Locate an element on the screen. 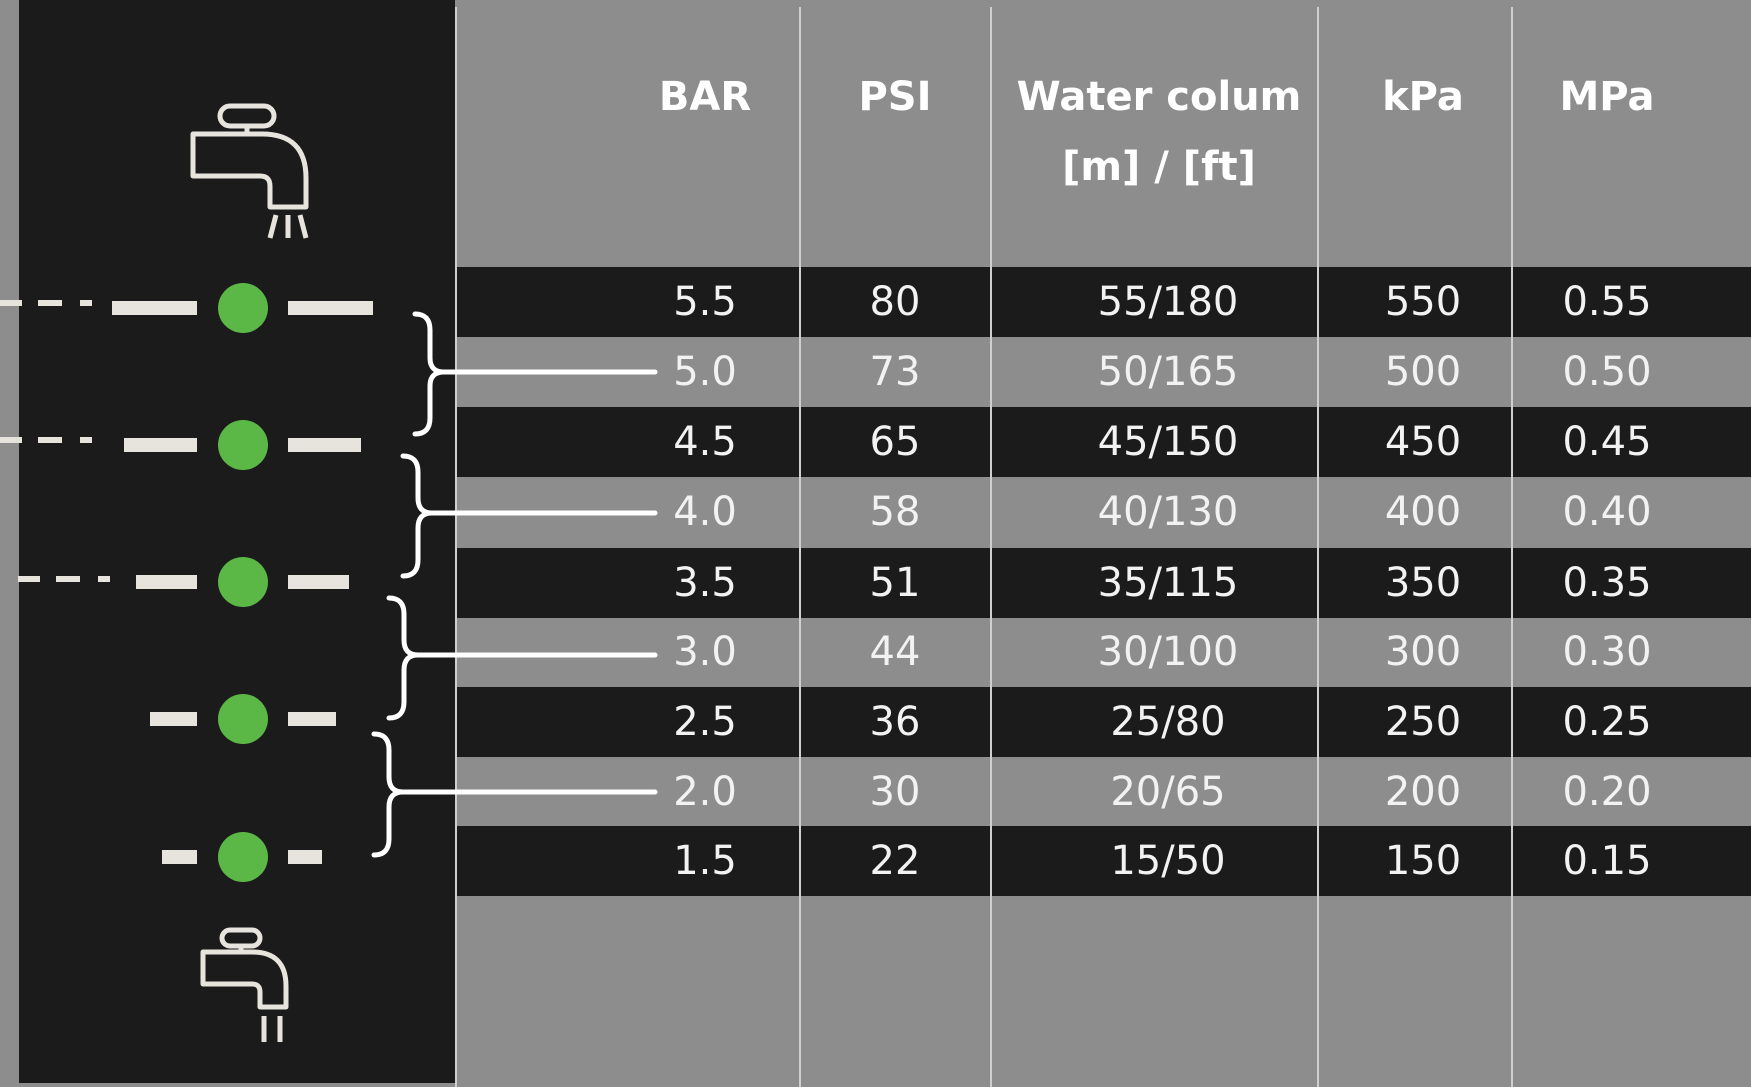  cell-water: 55/180 is located at coordinates (1168, 302).